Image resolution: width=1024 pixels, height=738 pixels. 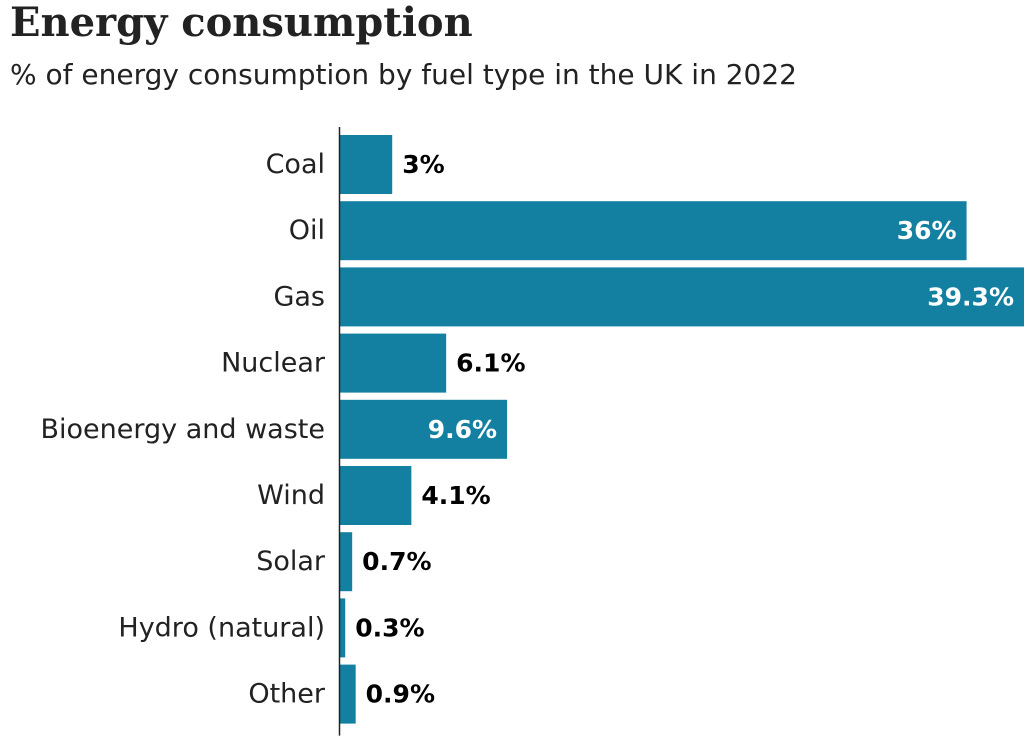 What do you see at coordinates (400, 694) in the screenshot?
I see `value-label-other: 0.9%` at bounding box center [400, 694].